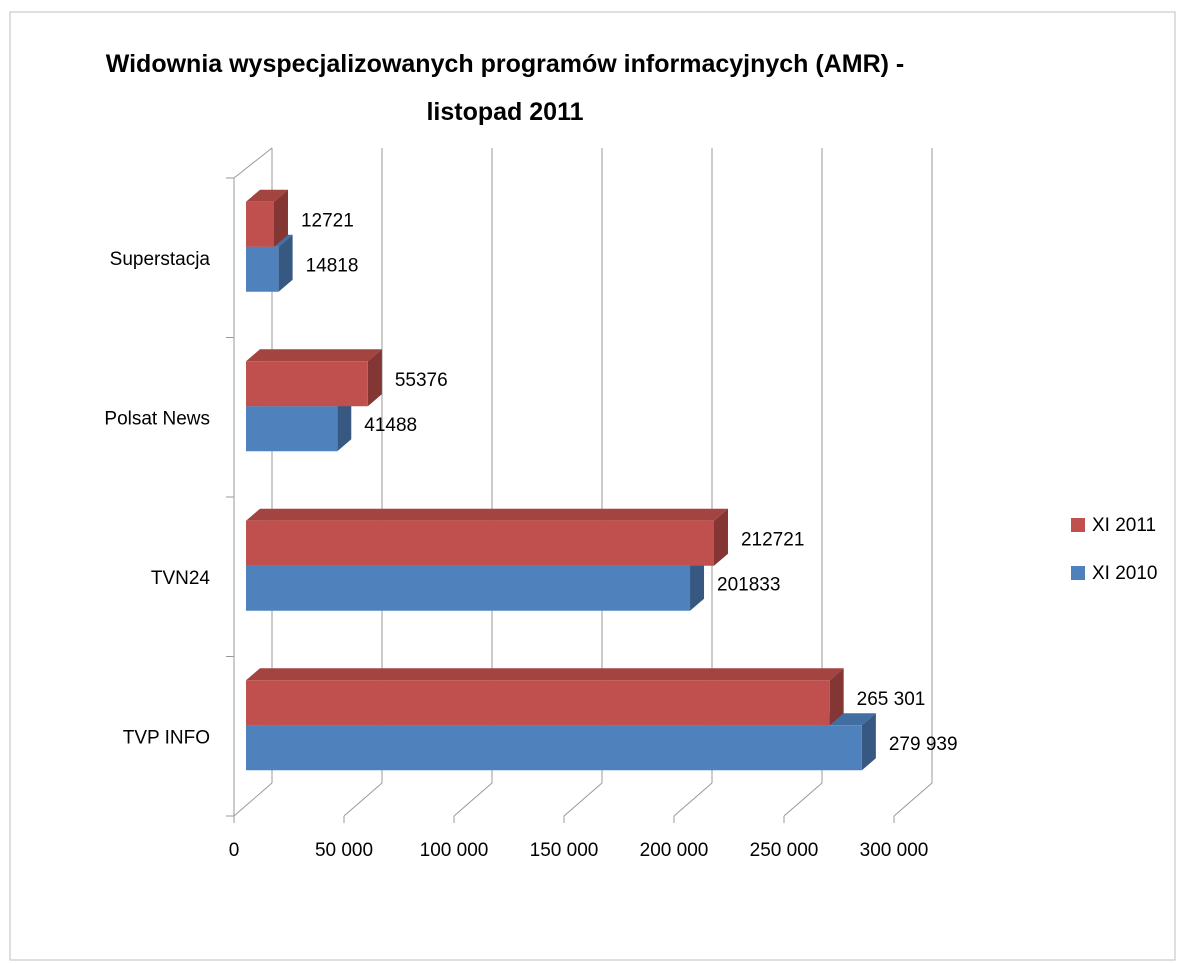  What do you see at coordinates (157, 418) in the screenshot?
I see `category-label: Polsat News` at bounding box center [157, 418].